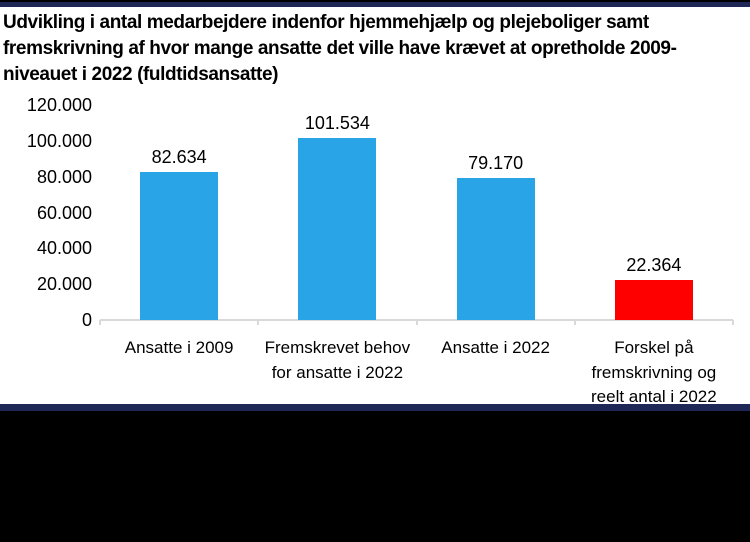 The height and width of the screenshot is (542, 750). I want to click on y-axis-tick-label: 120.000, so click(59, 105).